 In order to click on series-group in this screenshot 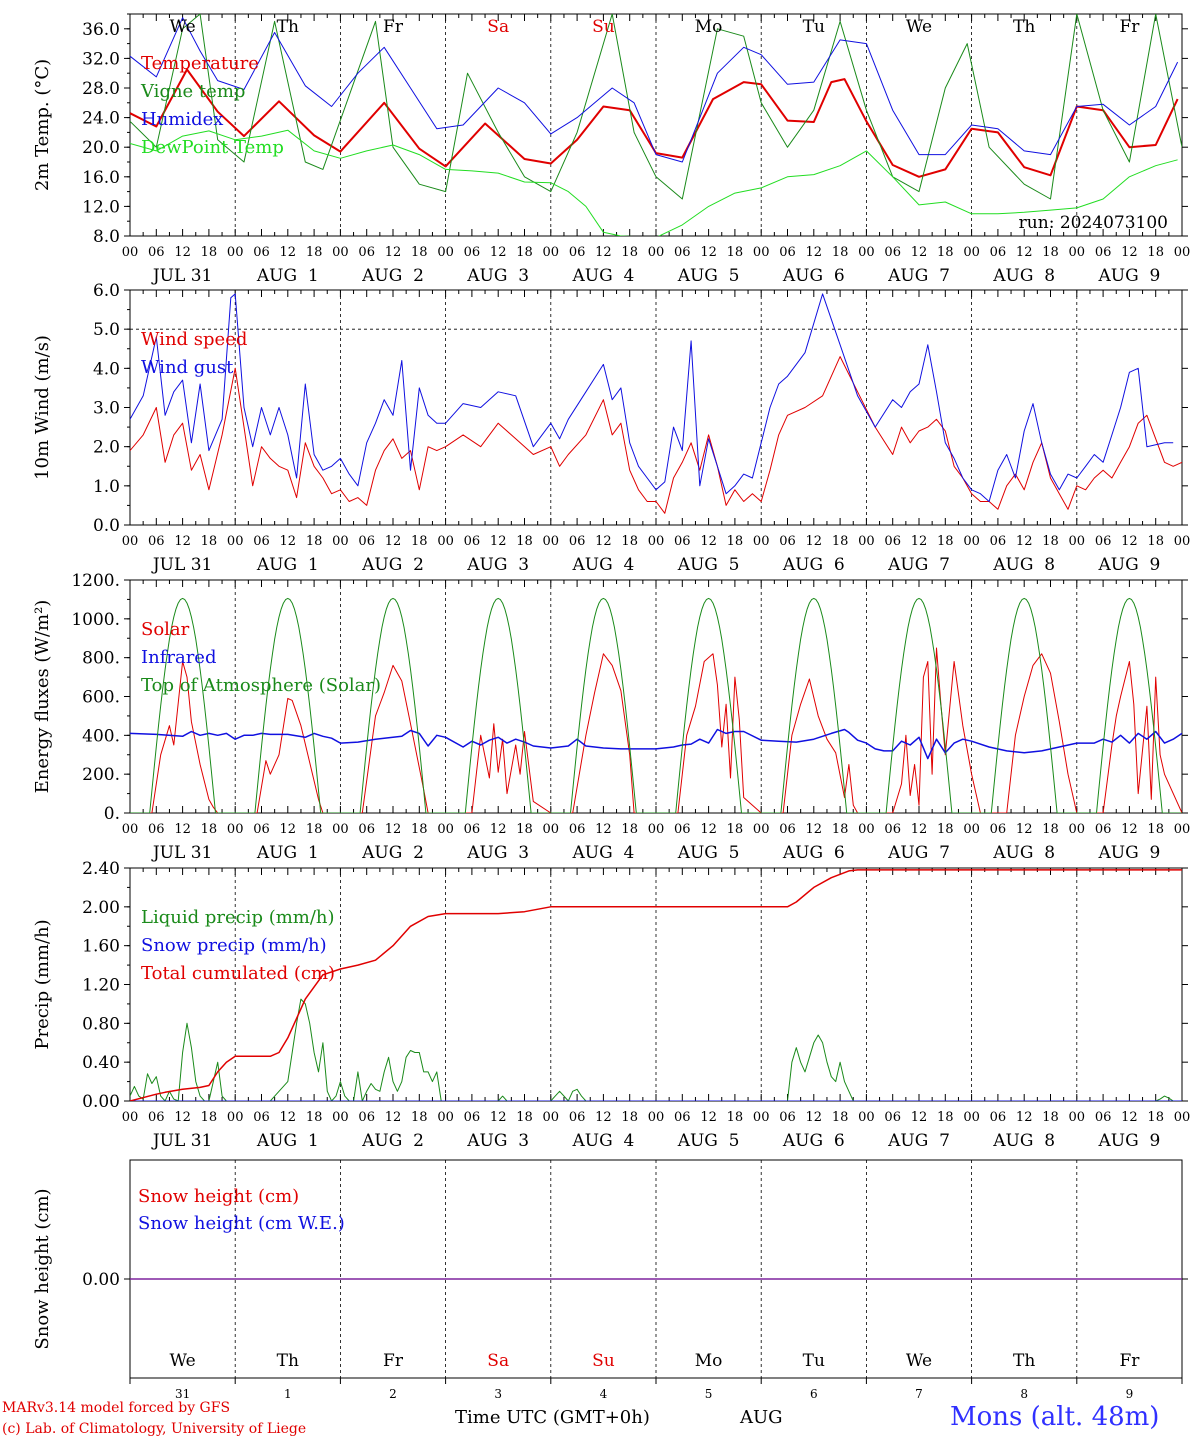, I will do `click(656, 705)`.